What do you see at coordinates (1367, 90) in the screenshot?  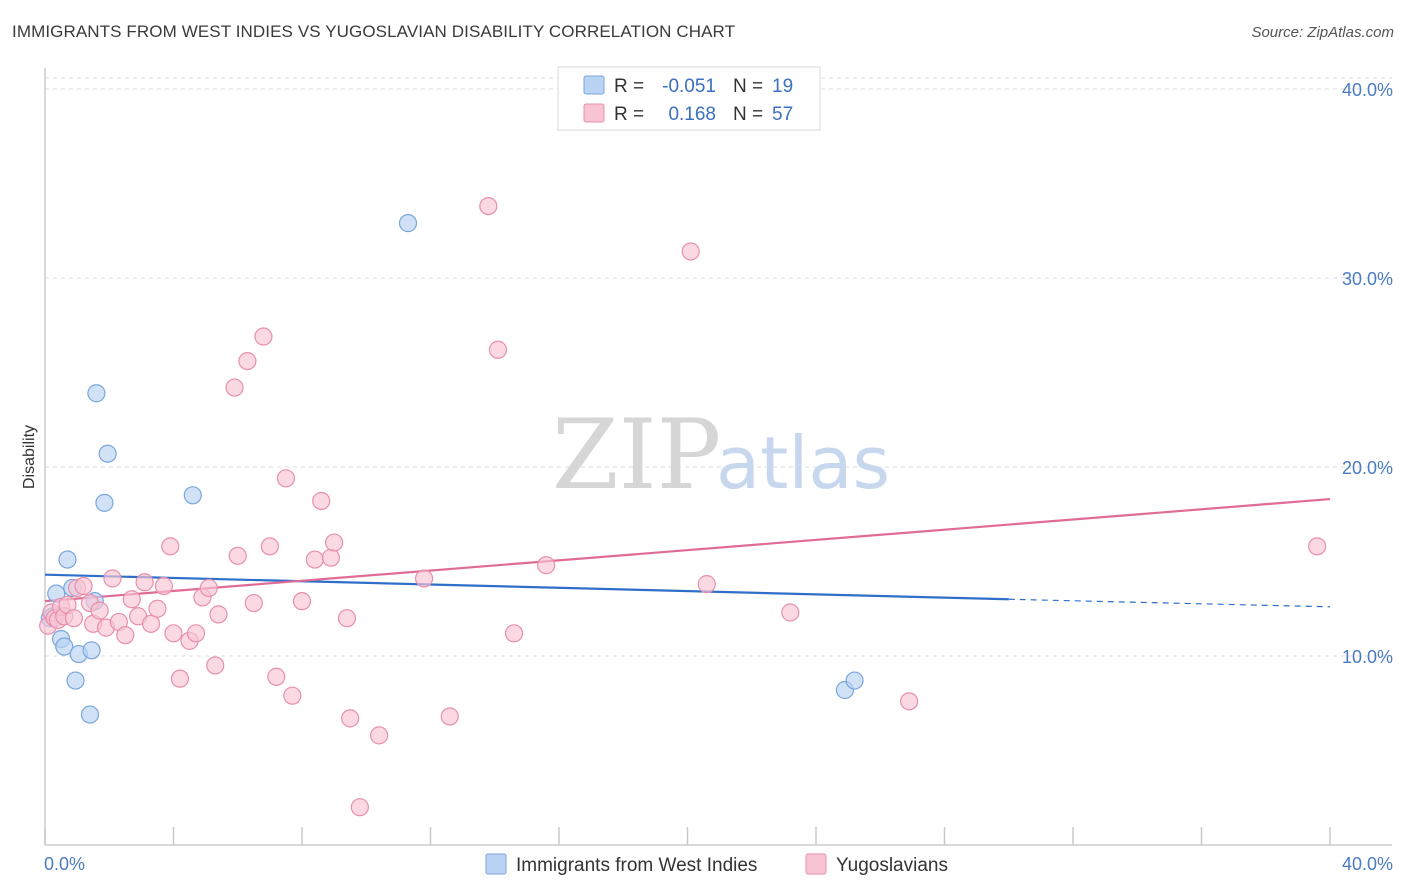 I see `y-tick-label: 40.0%` at bounding box center [1367, 90].